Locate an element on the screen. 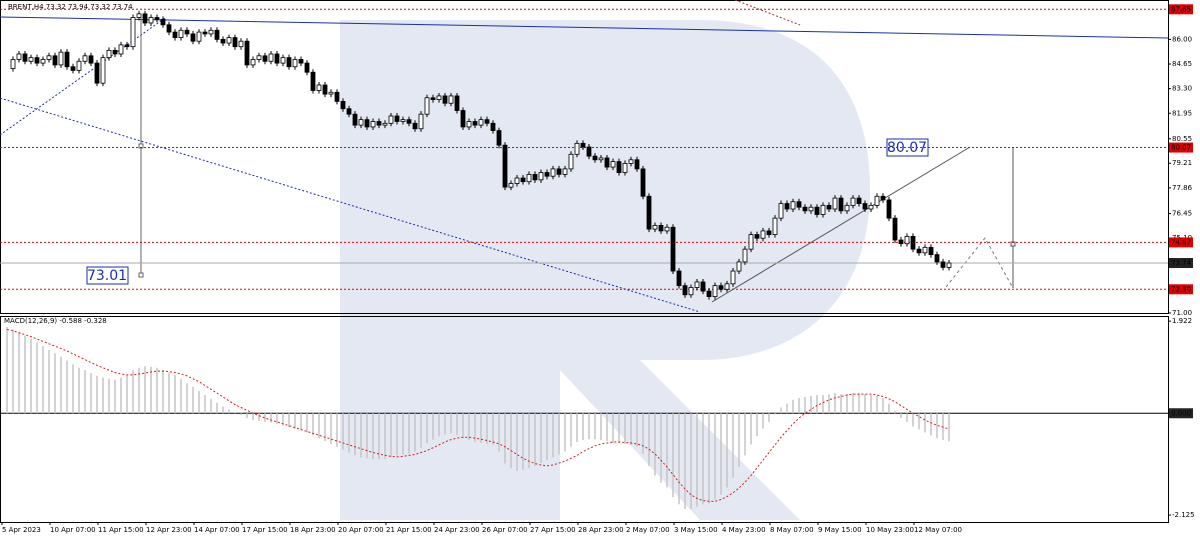  x-tick-label: 10 May 23:00 is located at coordinates (890, 530).